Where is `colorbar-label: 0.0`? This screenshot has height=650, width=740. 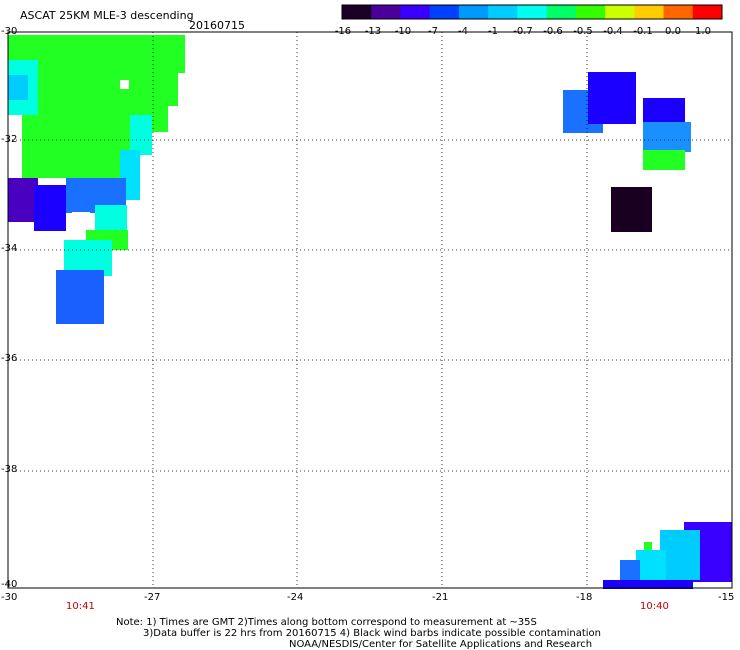
colorbar-label: 0.0 is located at coordinates (673, 31).